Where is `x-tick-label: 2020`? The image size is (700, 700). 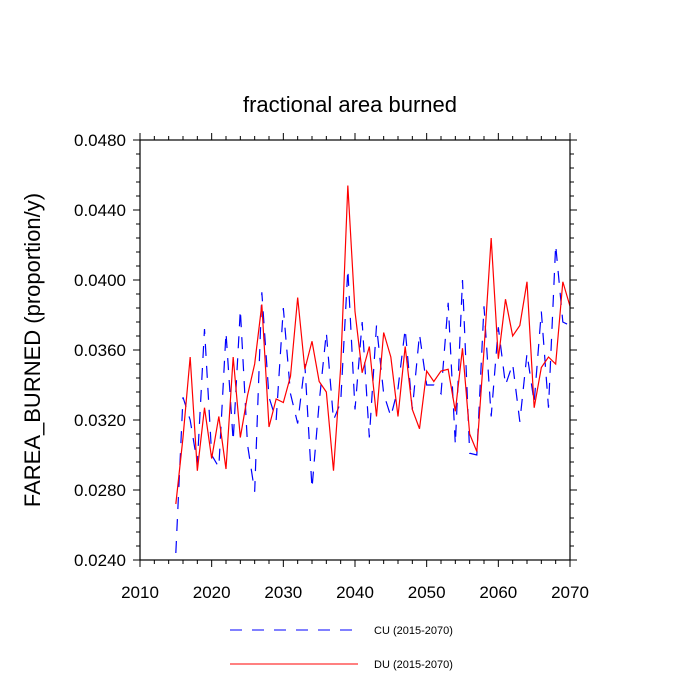
x-tick-label: 2020 is located at coordinates (212, 592).